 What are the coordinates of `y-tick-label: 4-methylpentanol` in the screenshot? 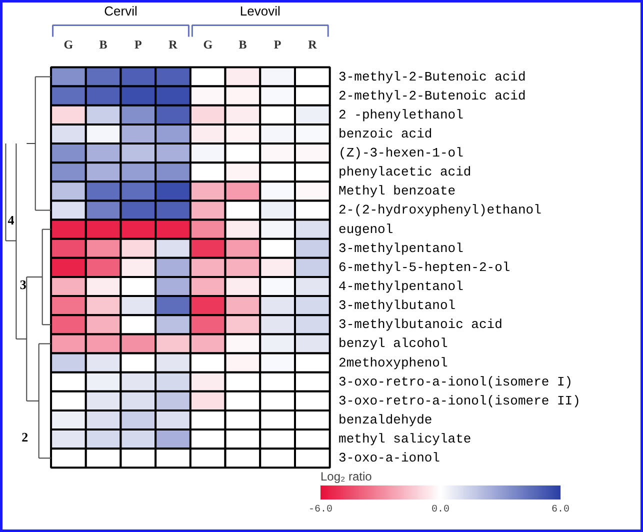 It's located at (401, 286).